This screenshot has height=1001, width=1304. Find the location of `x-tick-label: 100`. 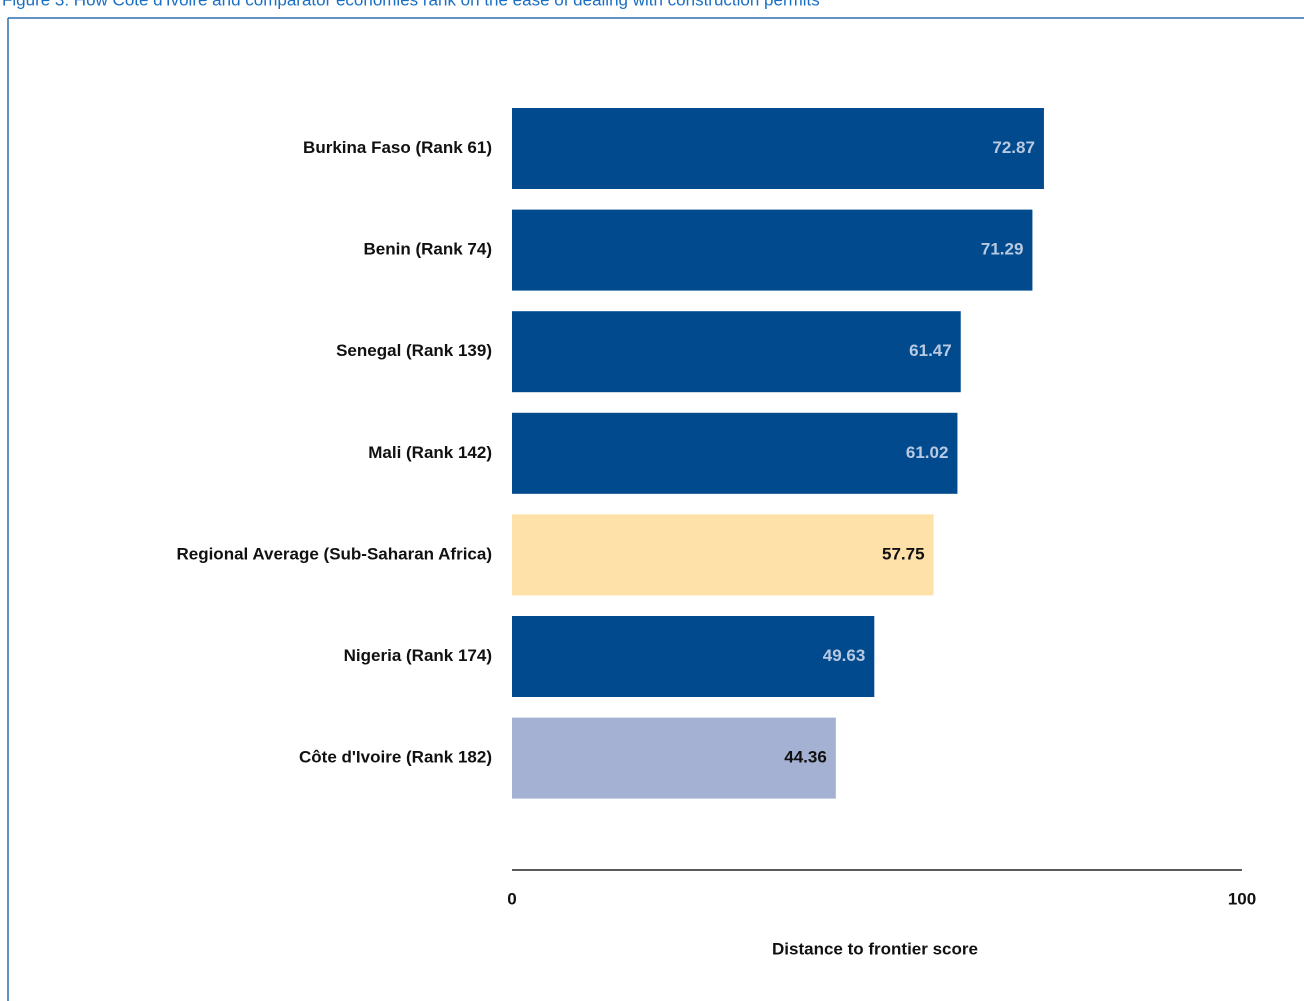

x-tick-label: 100 is located at coordinates (1242, 898).